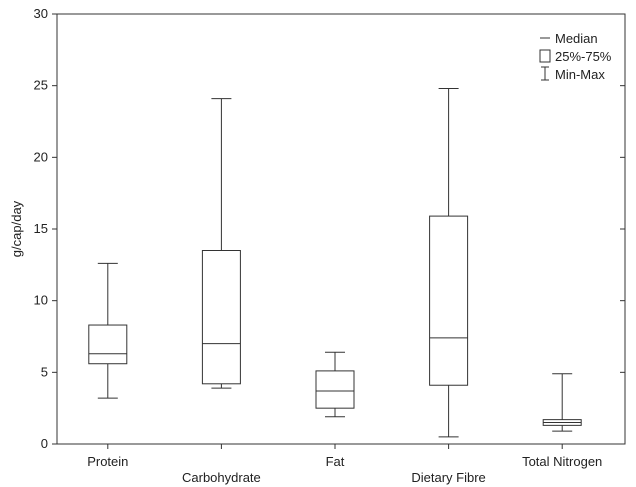 This screenshot has height=487, width=636. Describe the element at coordinates (545, 73) in the screenshot. I see `legend-range-swatch` at that location.